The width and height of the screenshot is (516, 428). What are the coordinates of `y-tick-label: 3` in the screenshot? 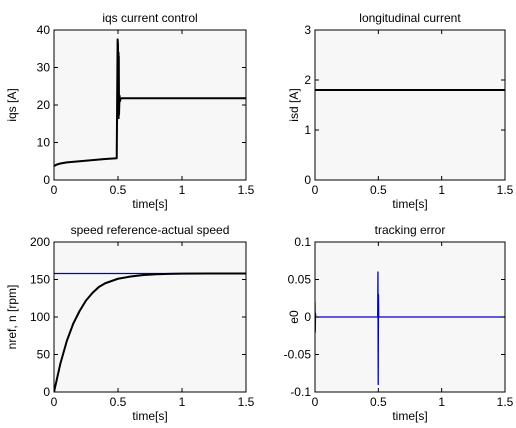 It's located at (307, 30).